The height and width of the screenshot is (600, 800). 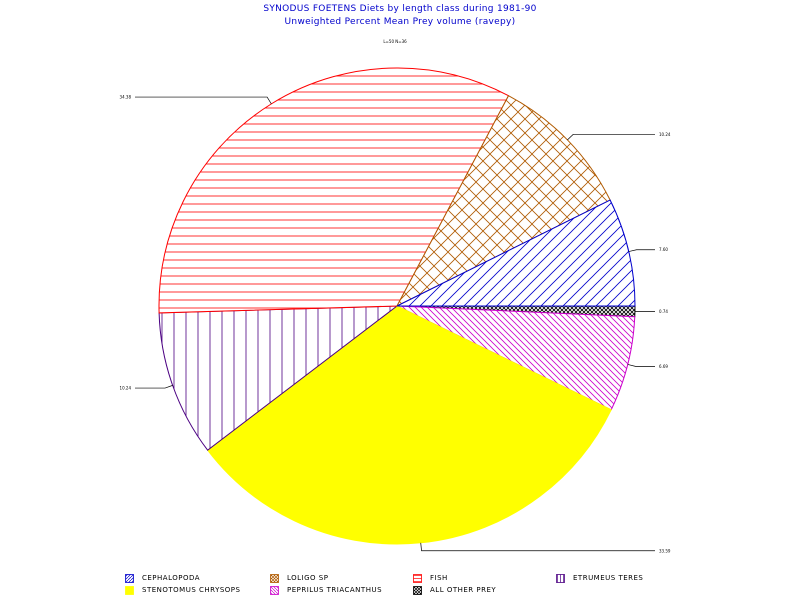 I want to click on legend-label: CEPHALOPODA, so click(x=171, y=578).